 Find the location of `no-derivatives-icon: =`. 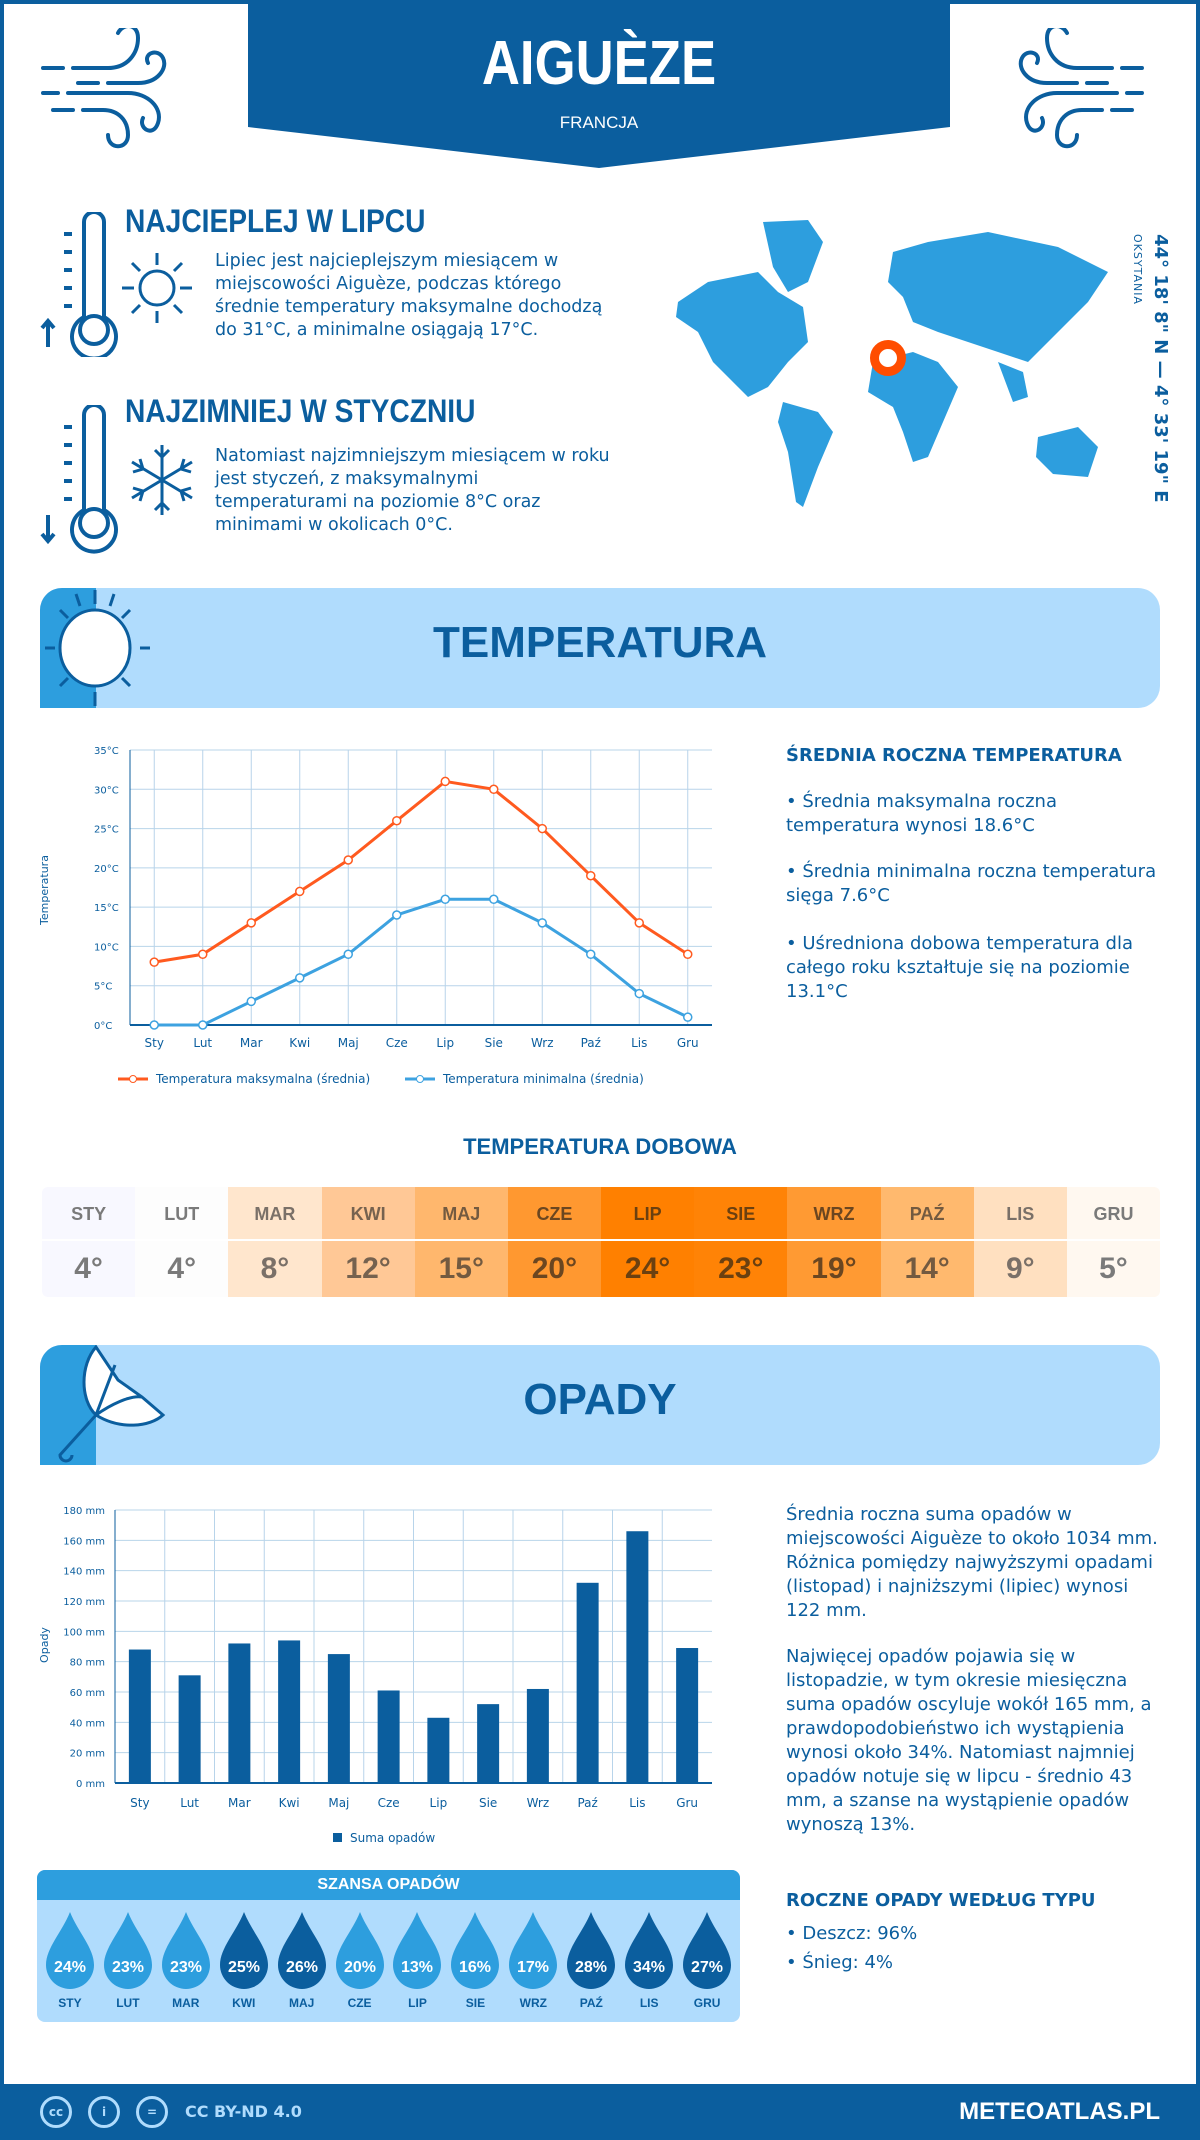

no-derivatives-icon: = is located at coordinates (152, 2112).